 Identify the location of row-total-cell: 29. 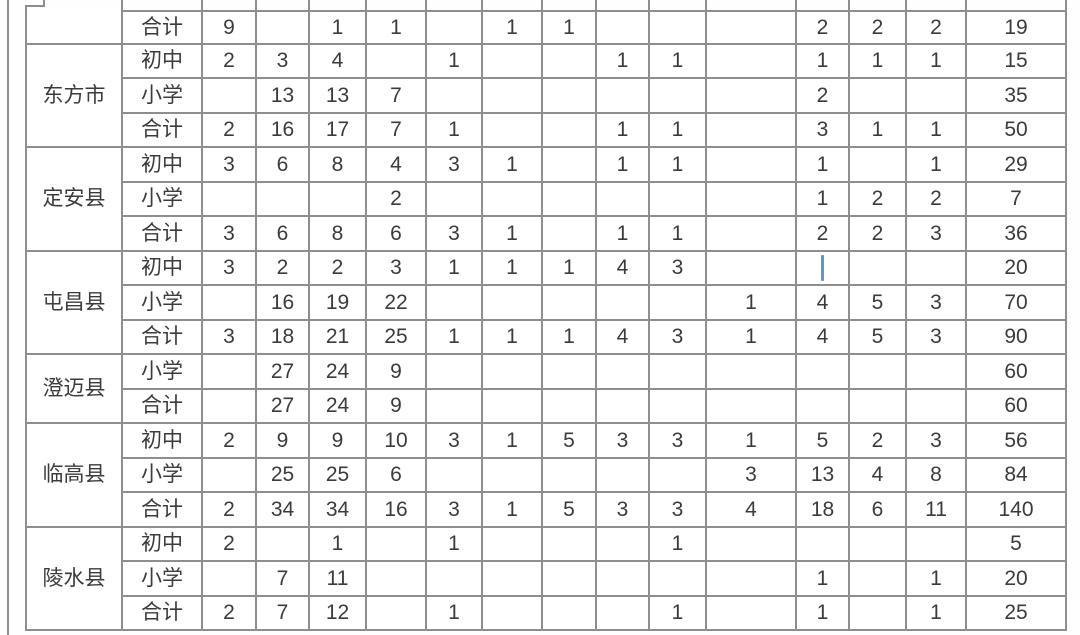
(1017, 165).